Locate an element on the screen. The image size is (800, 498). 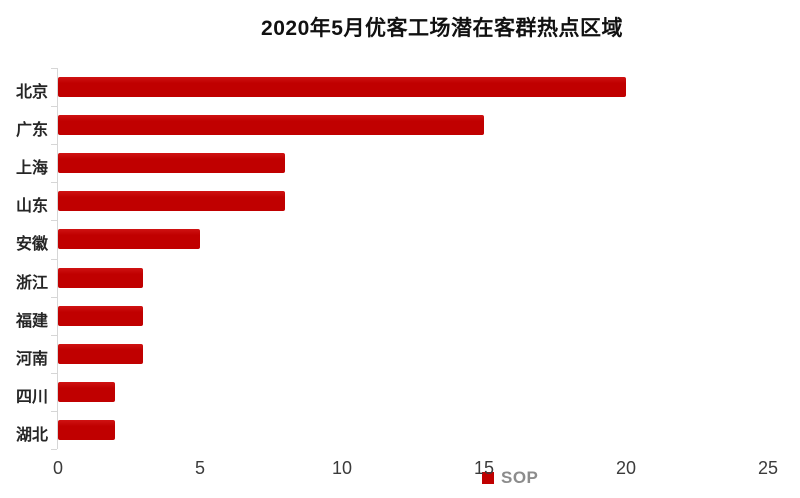
x-axis-label-20: 20 is located at coordinates (626, 468).